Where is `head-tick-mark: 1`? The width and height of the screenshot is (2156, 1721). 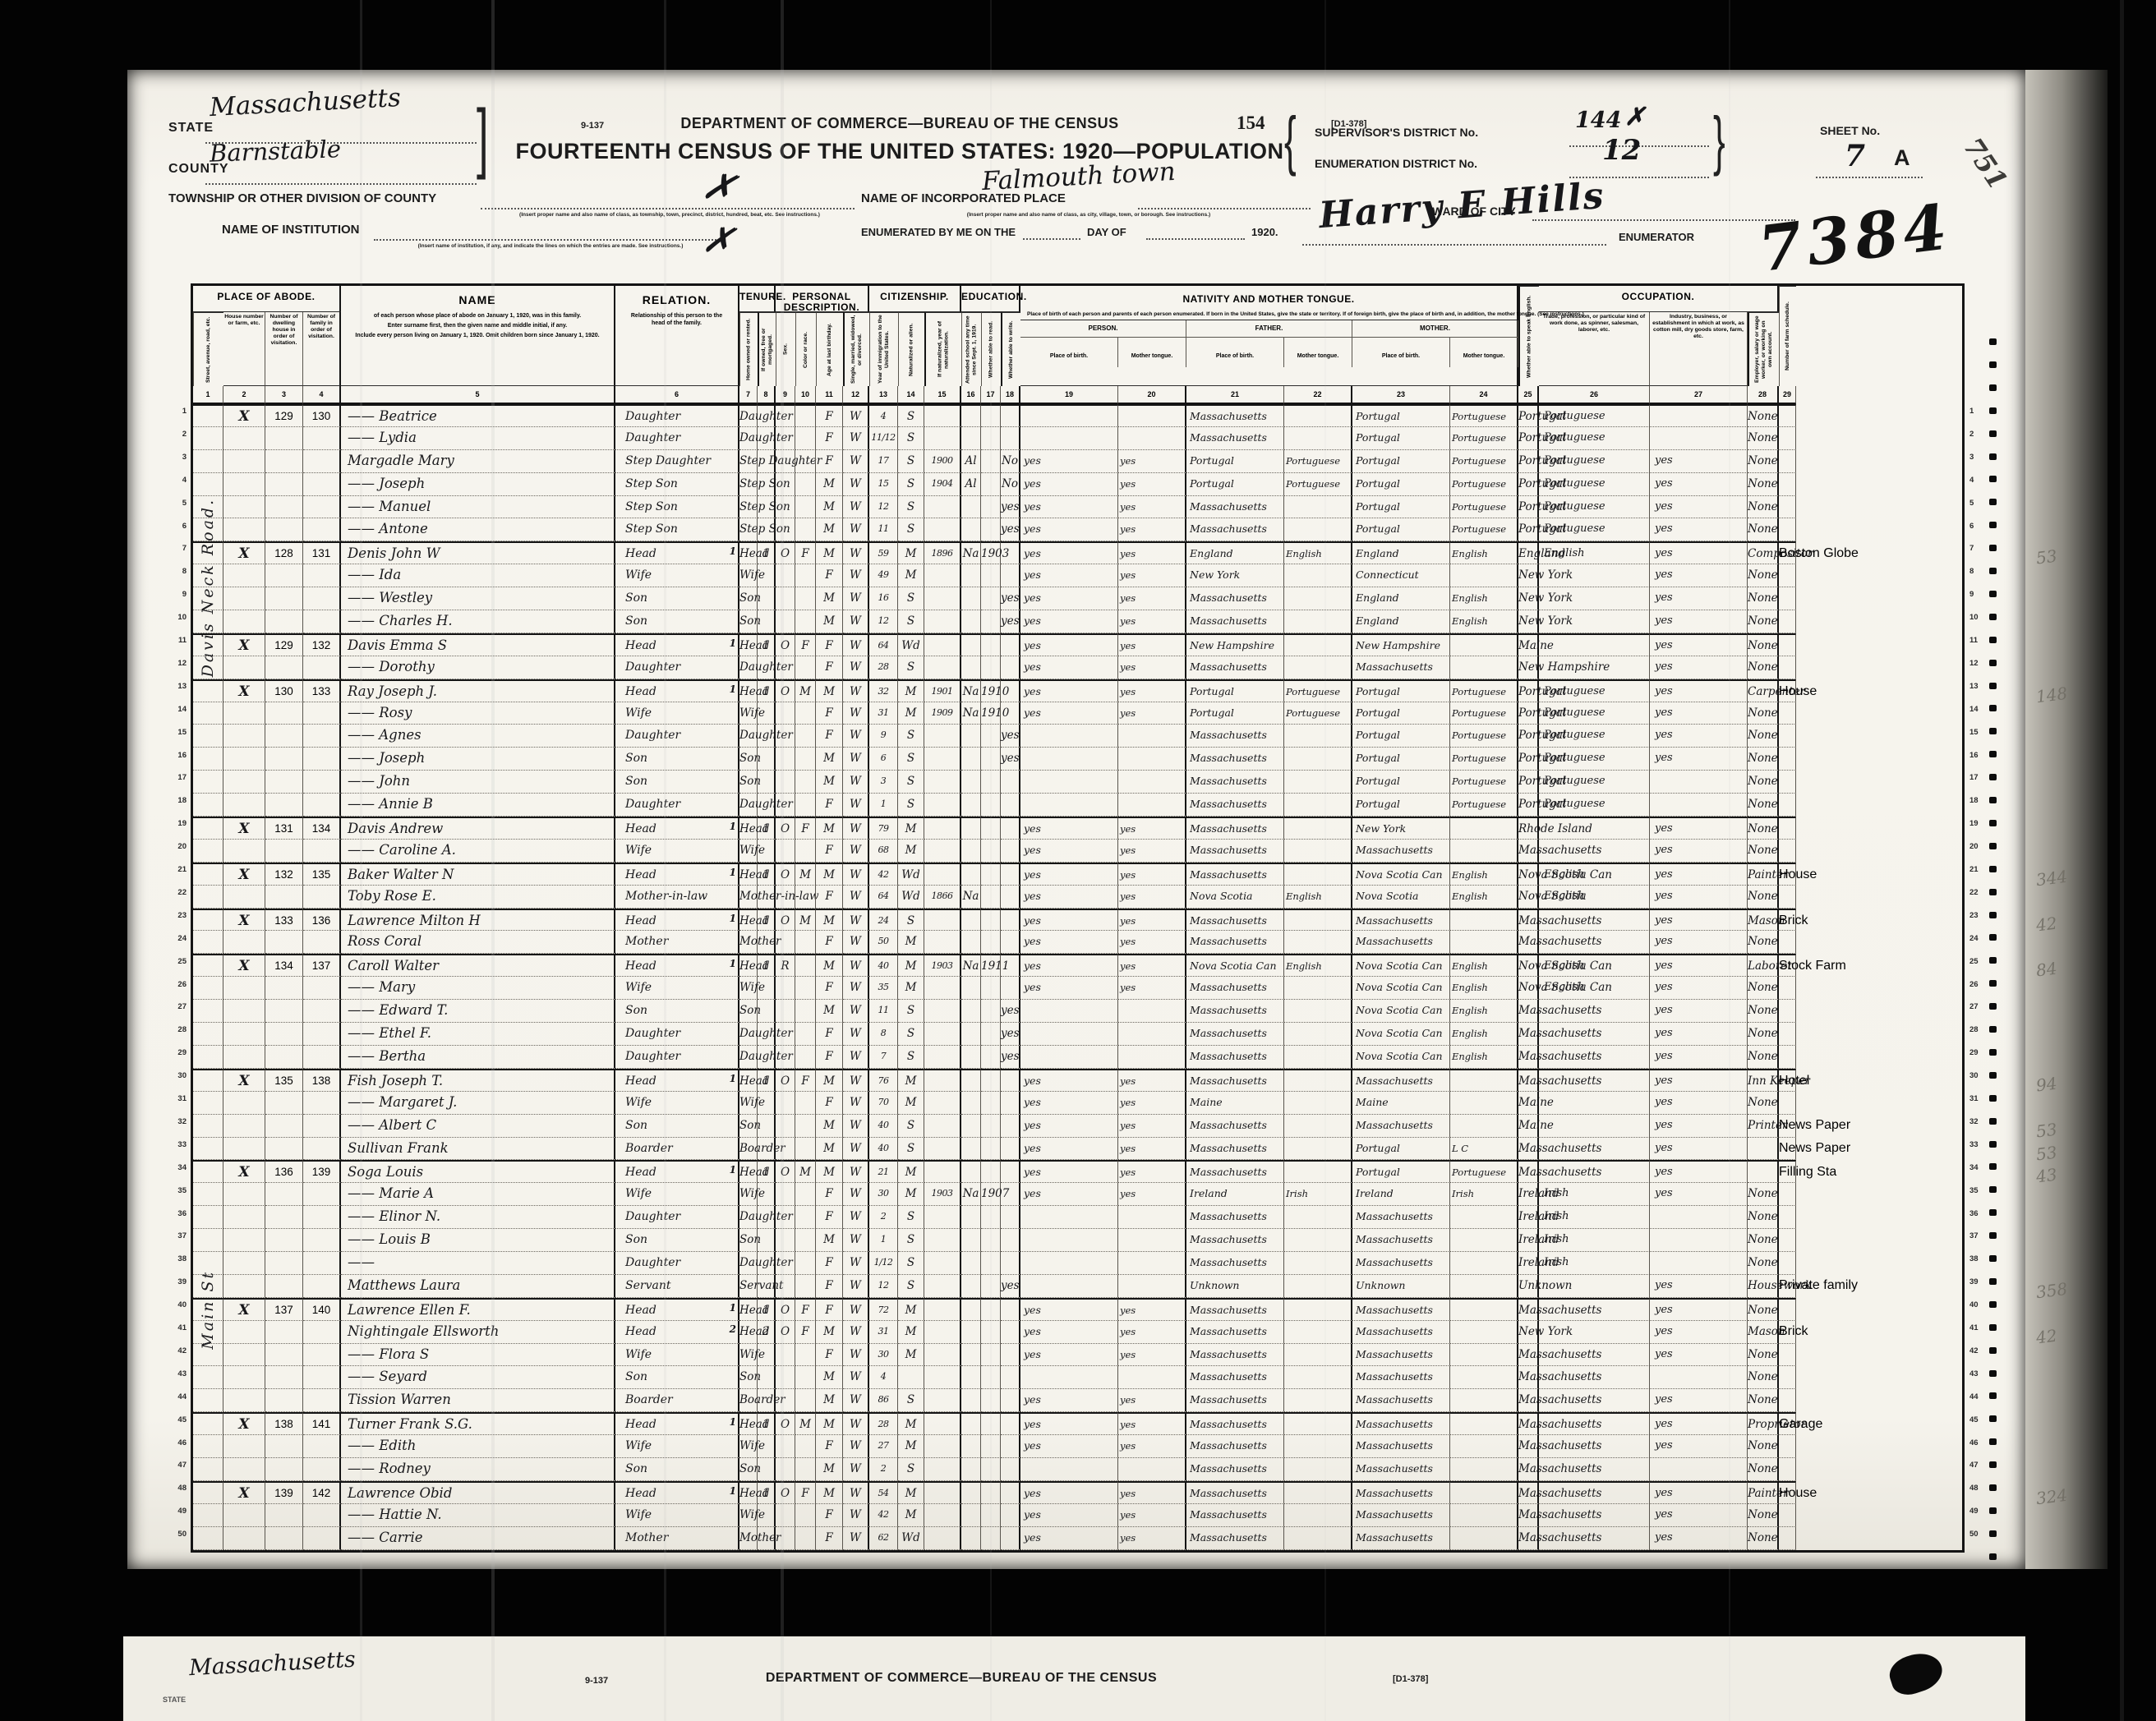
head-tick-mark: 1 is located at coordinates (732, 1422).